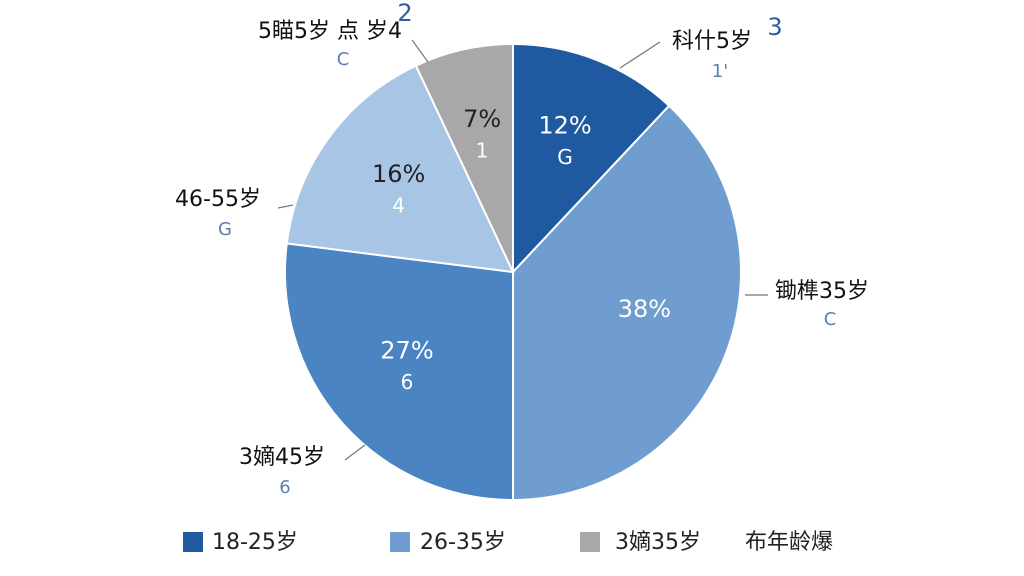  Describe the element at coordinates (789, 542) in the screenshot. I see `legend-label: 布年龄爆` at that location.